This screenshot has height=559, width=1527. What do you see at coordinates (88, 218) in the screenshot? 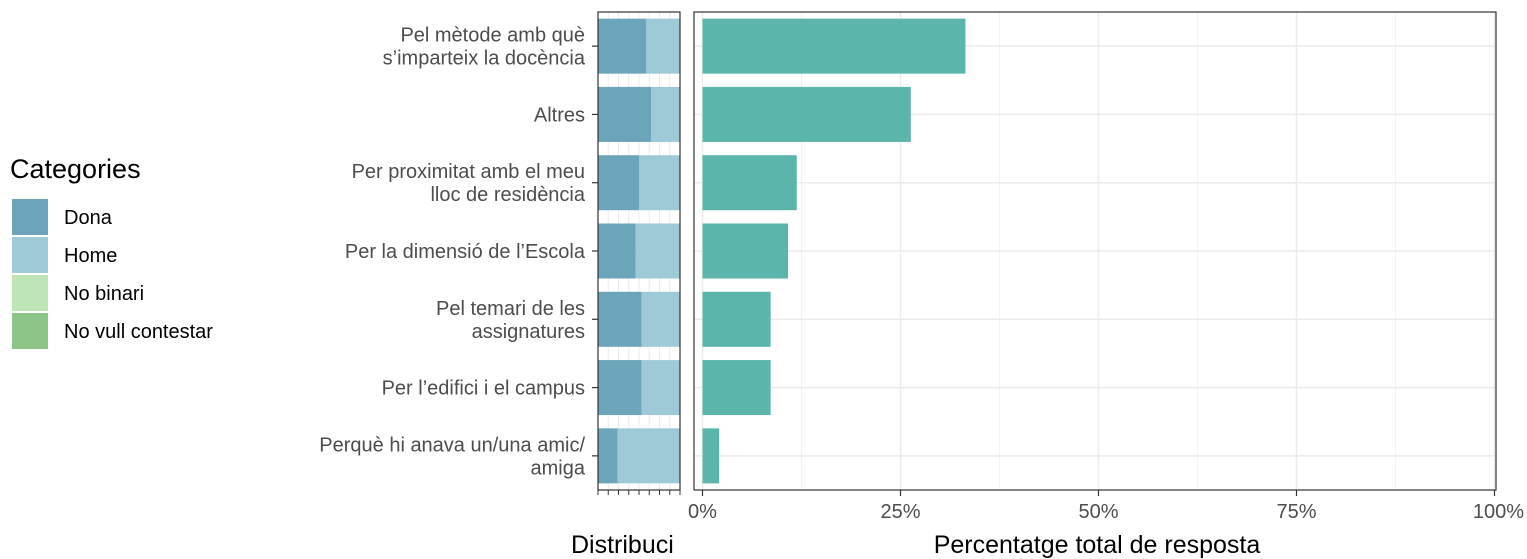
I see `legend-item-label: Dona` at bounding box center [88, 218].